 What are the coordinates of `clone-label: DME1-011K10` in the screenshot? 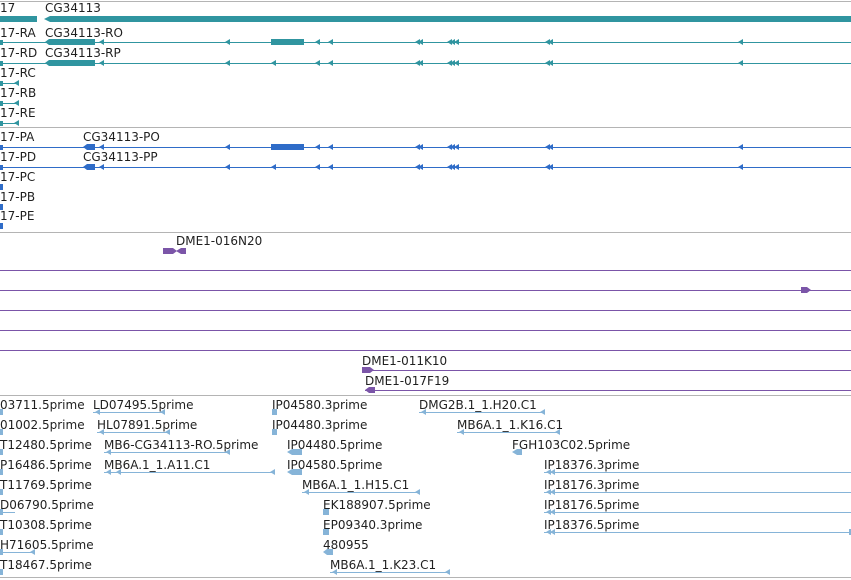 It's located at (405, 361).